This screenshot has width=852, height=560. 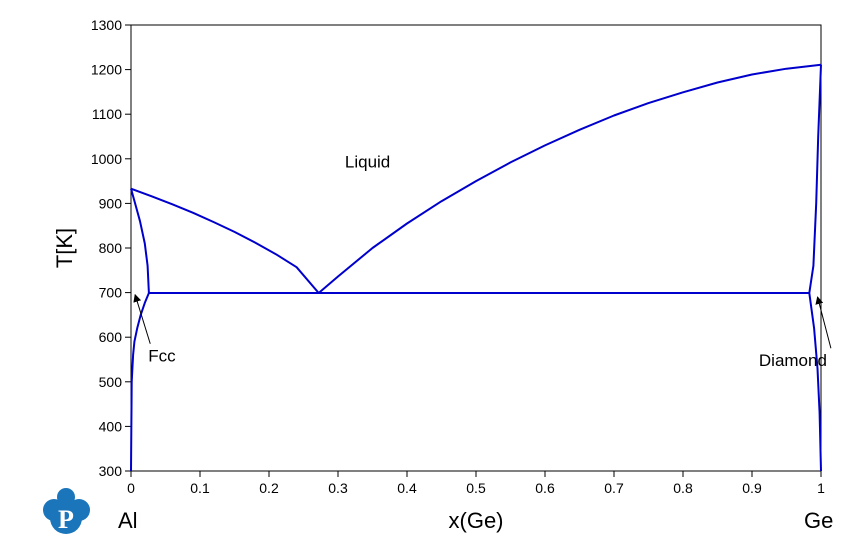 I want to click on y-tick-label: 500, so click(x=111, y=382).